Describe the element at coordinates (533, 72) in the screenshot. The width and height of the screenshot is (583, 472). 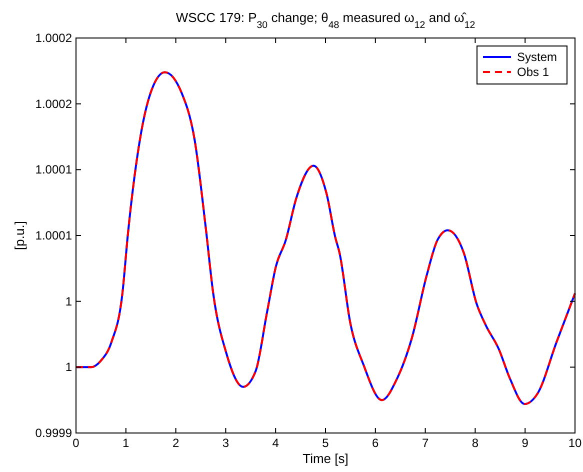
I see `legend-label: Obs 1` at that location.